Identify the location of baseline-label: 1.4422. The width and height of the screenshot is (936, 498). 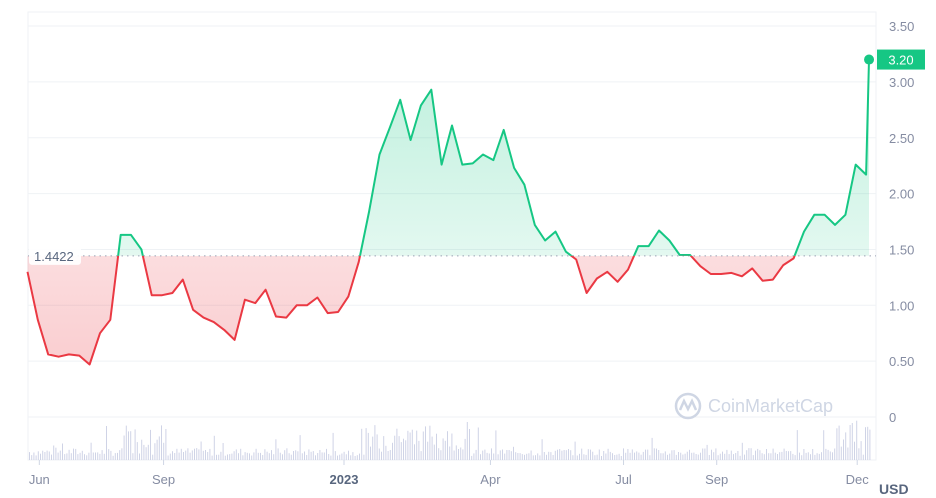
(55, 254).